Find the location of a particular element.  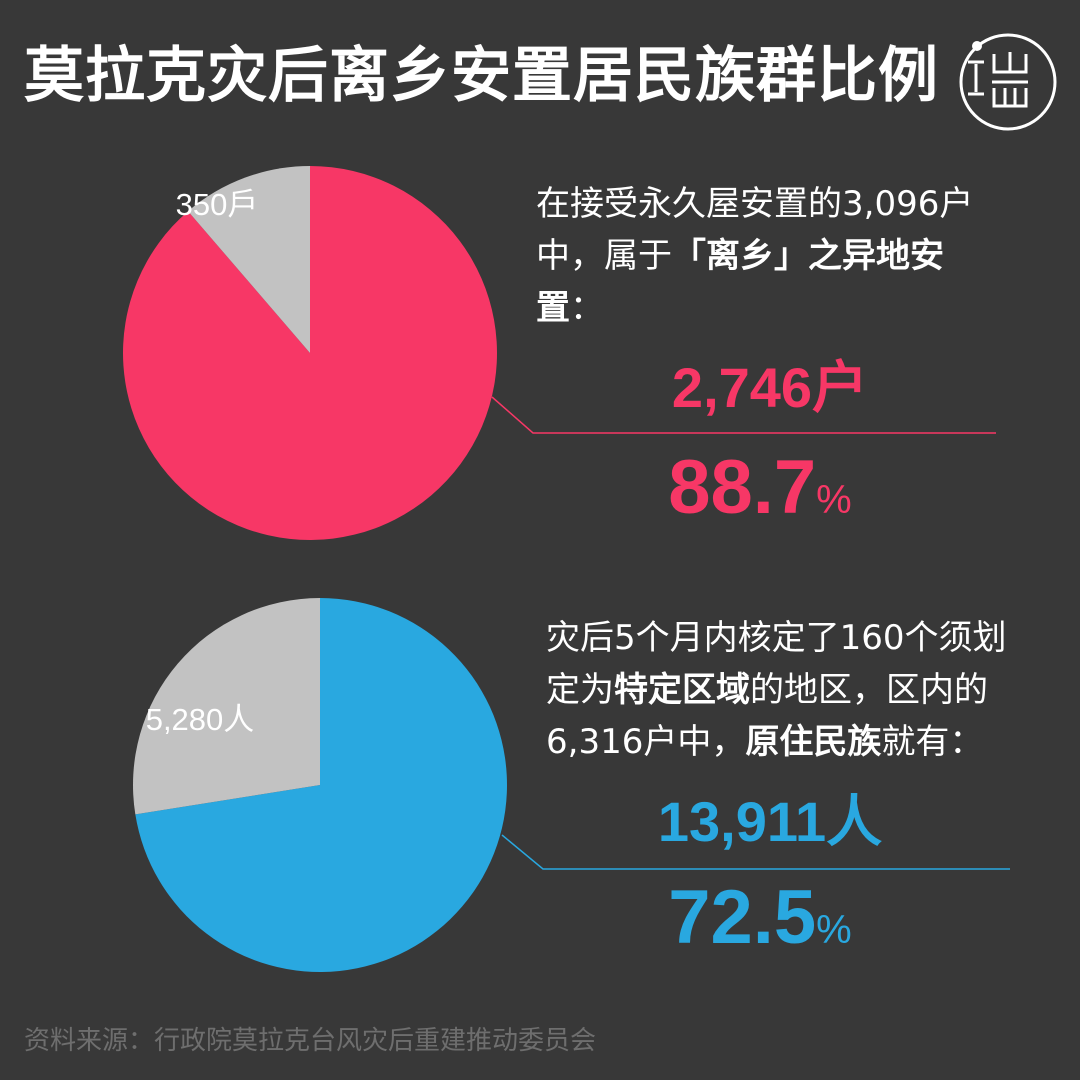

theinitium-logo-icon is located at coordinates (1008, 82).